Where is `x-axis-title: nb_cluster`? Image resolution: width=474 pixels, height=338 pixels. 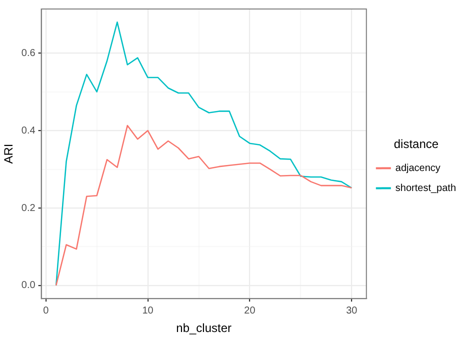 x-axis-title: nb_cluster is located at coordinates (204, 328).